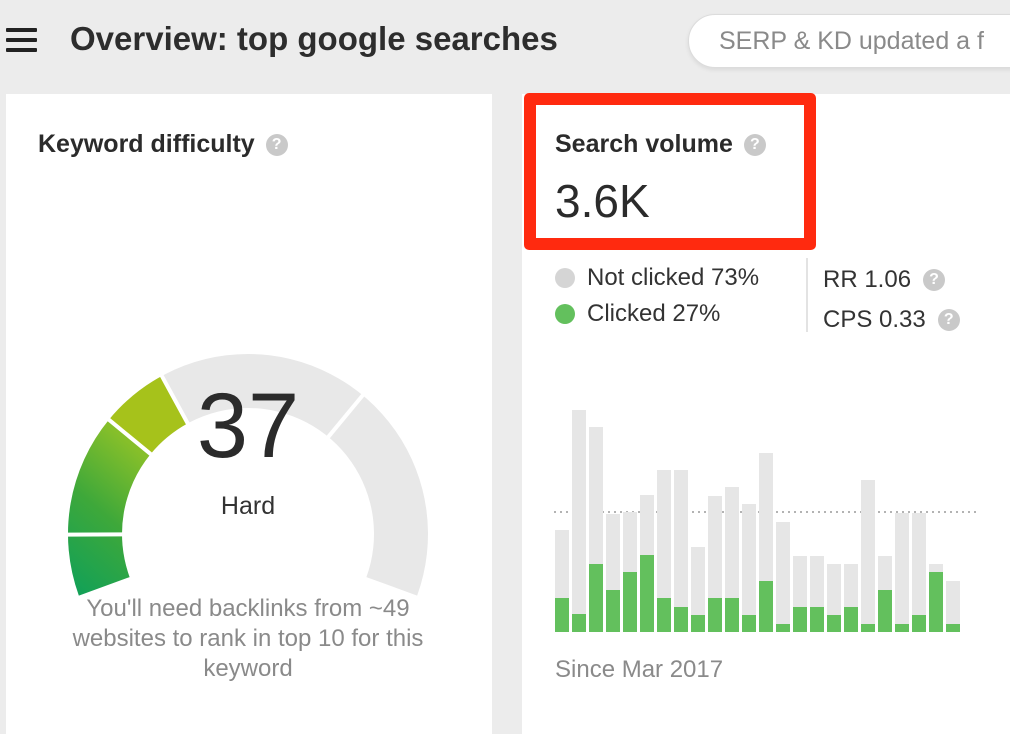 The width and height of the screenshot is (1010, 734). I want to click on not-clicked-dot-icon, so click(565, 278).